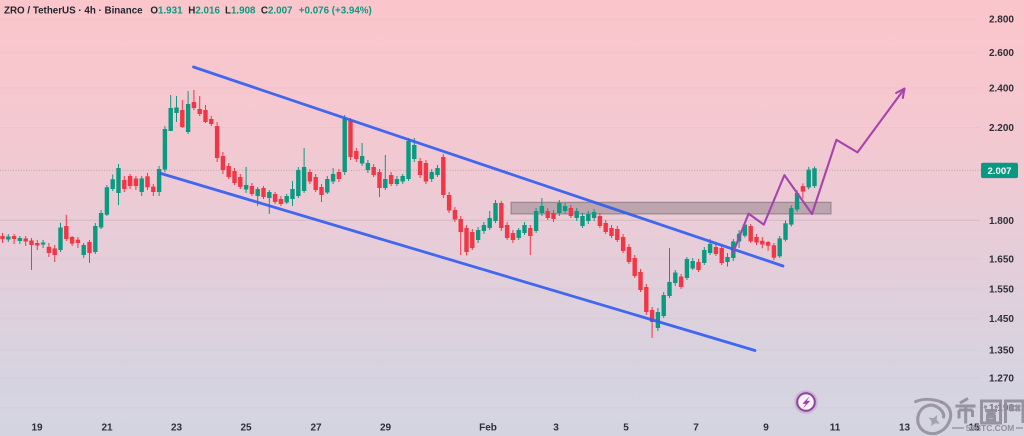 The height and width of the screenshot is (436, 1024). Describe the element at coordinates (835, 428) in the screenshot. I see `svg-text: 11` at that location.